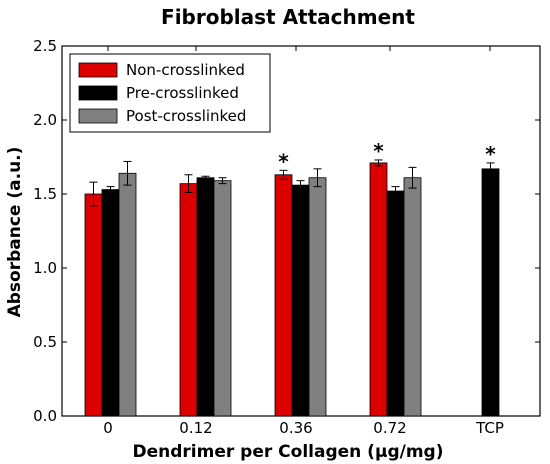  I want to click on y-tick-label: 2.0, so click(45, 120).